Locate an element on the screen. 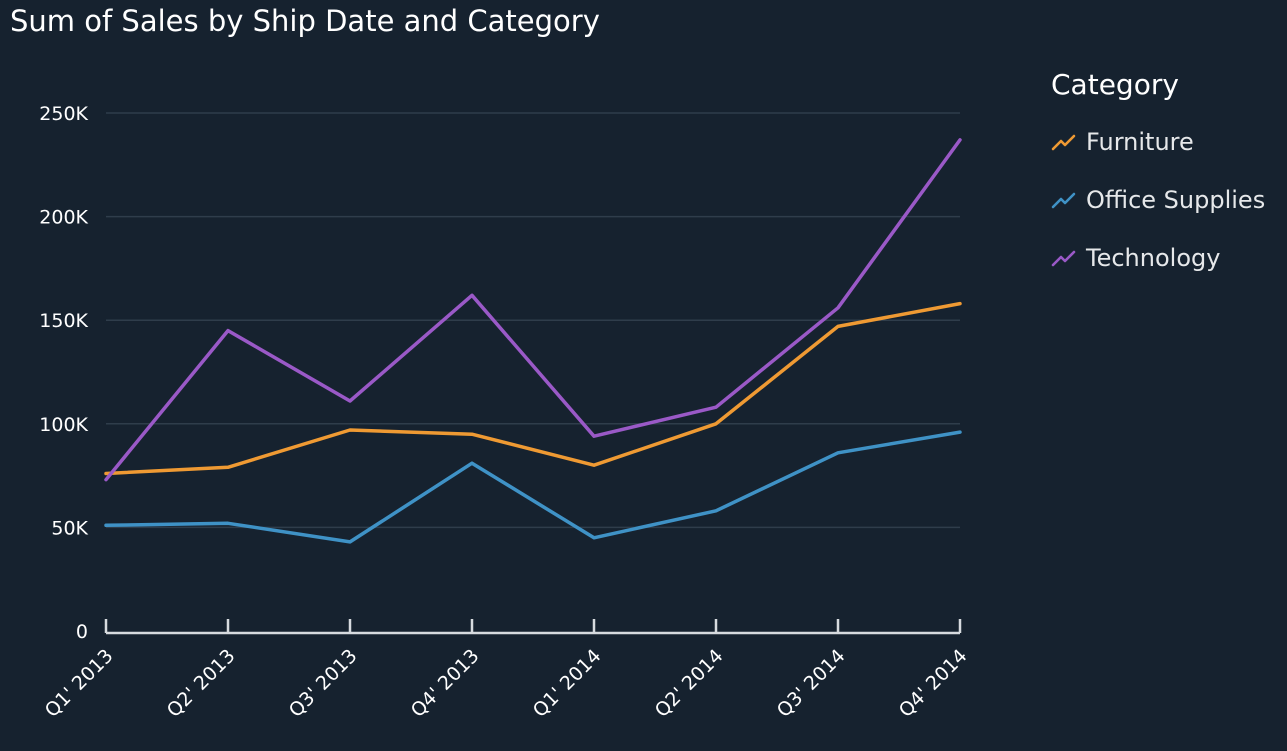 The image size is (1287, 751). legend-title: Category is located at coordinates (1115, 84).